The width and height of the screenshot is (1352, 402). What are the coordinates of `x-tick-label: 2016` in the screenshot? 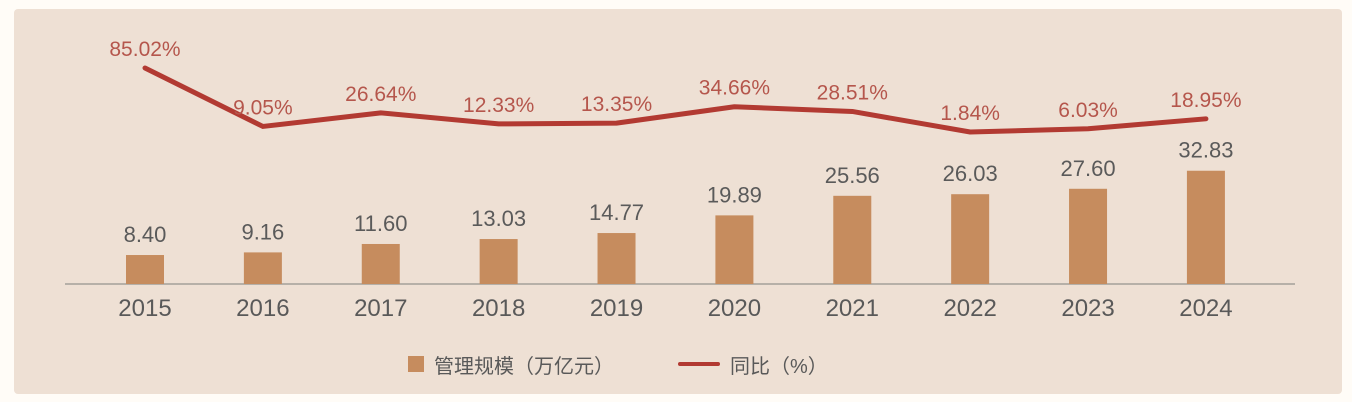 It's located at (262, 308).